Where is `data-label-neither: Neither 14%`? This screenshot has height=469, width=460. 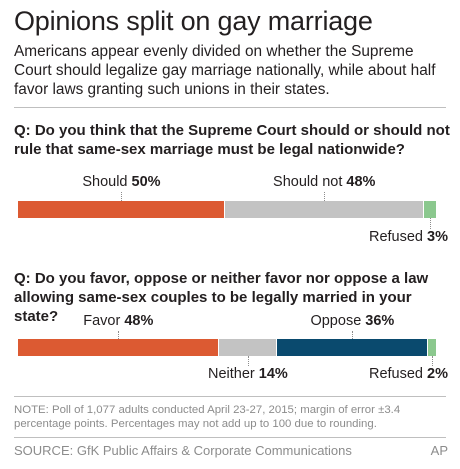
data-label-neither: Neither 14% is located at coordinates (248, 374).